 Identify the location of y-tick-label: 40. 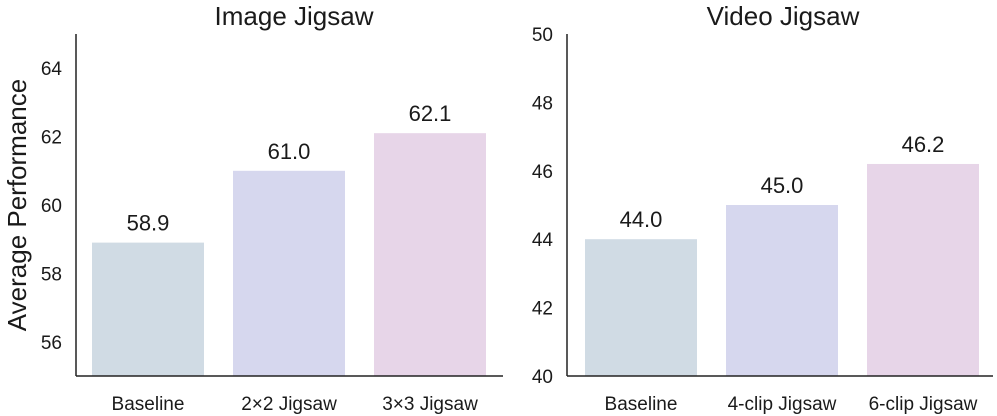
(542, 377).